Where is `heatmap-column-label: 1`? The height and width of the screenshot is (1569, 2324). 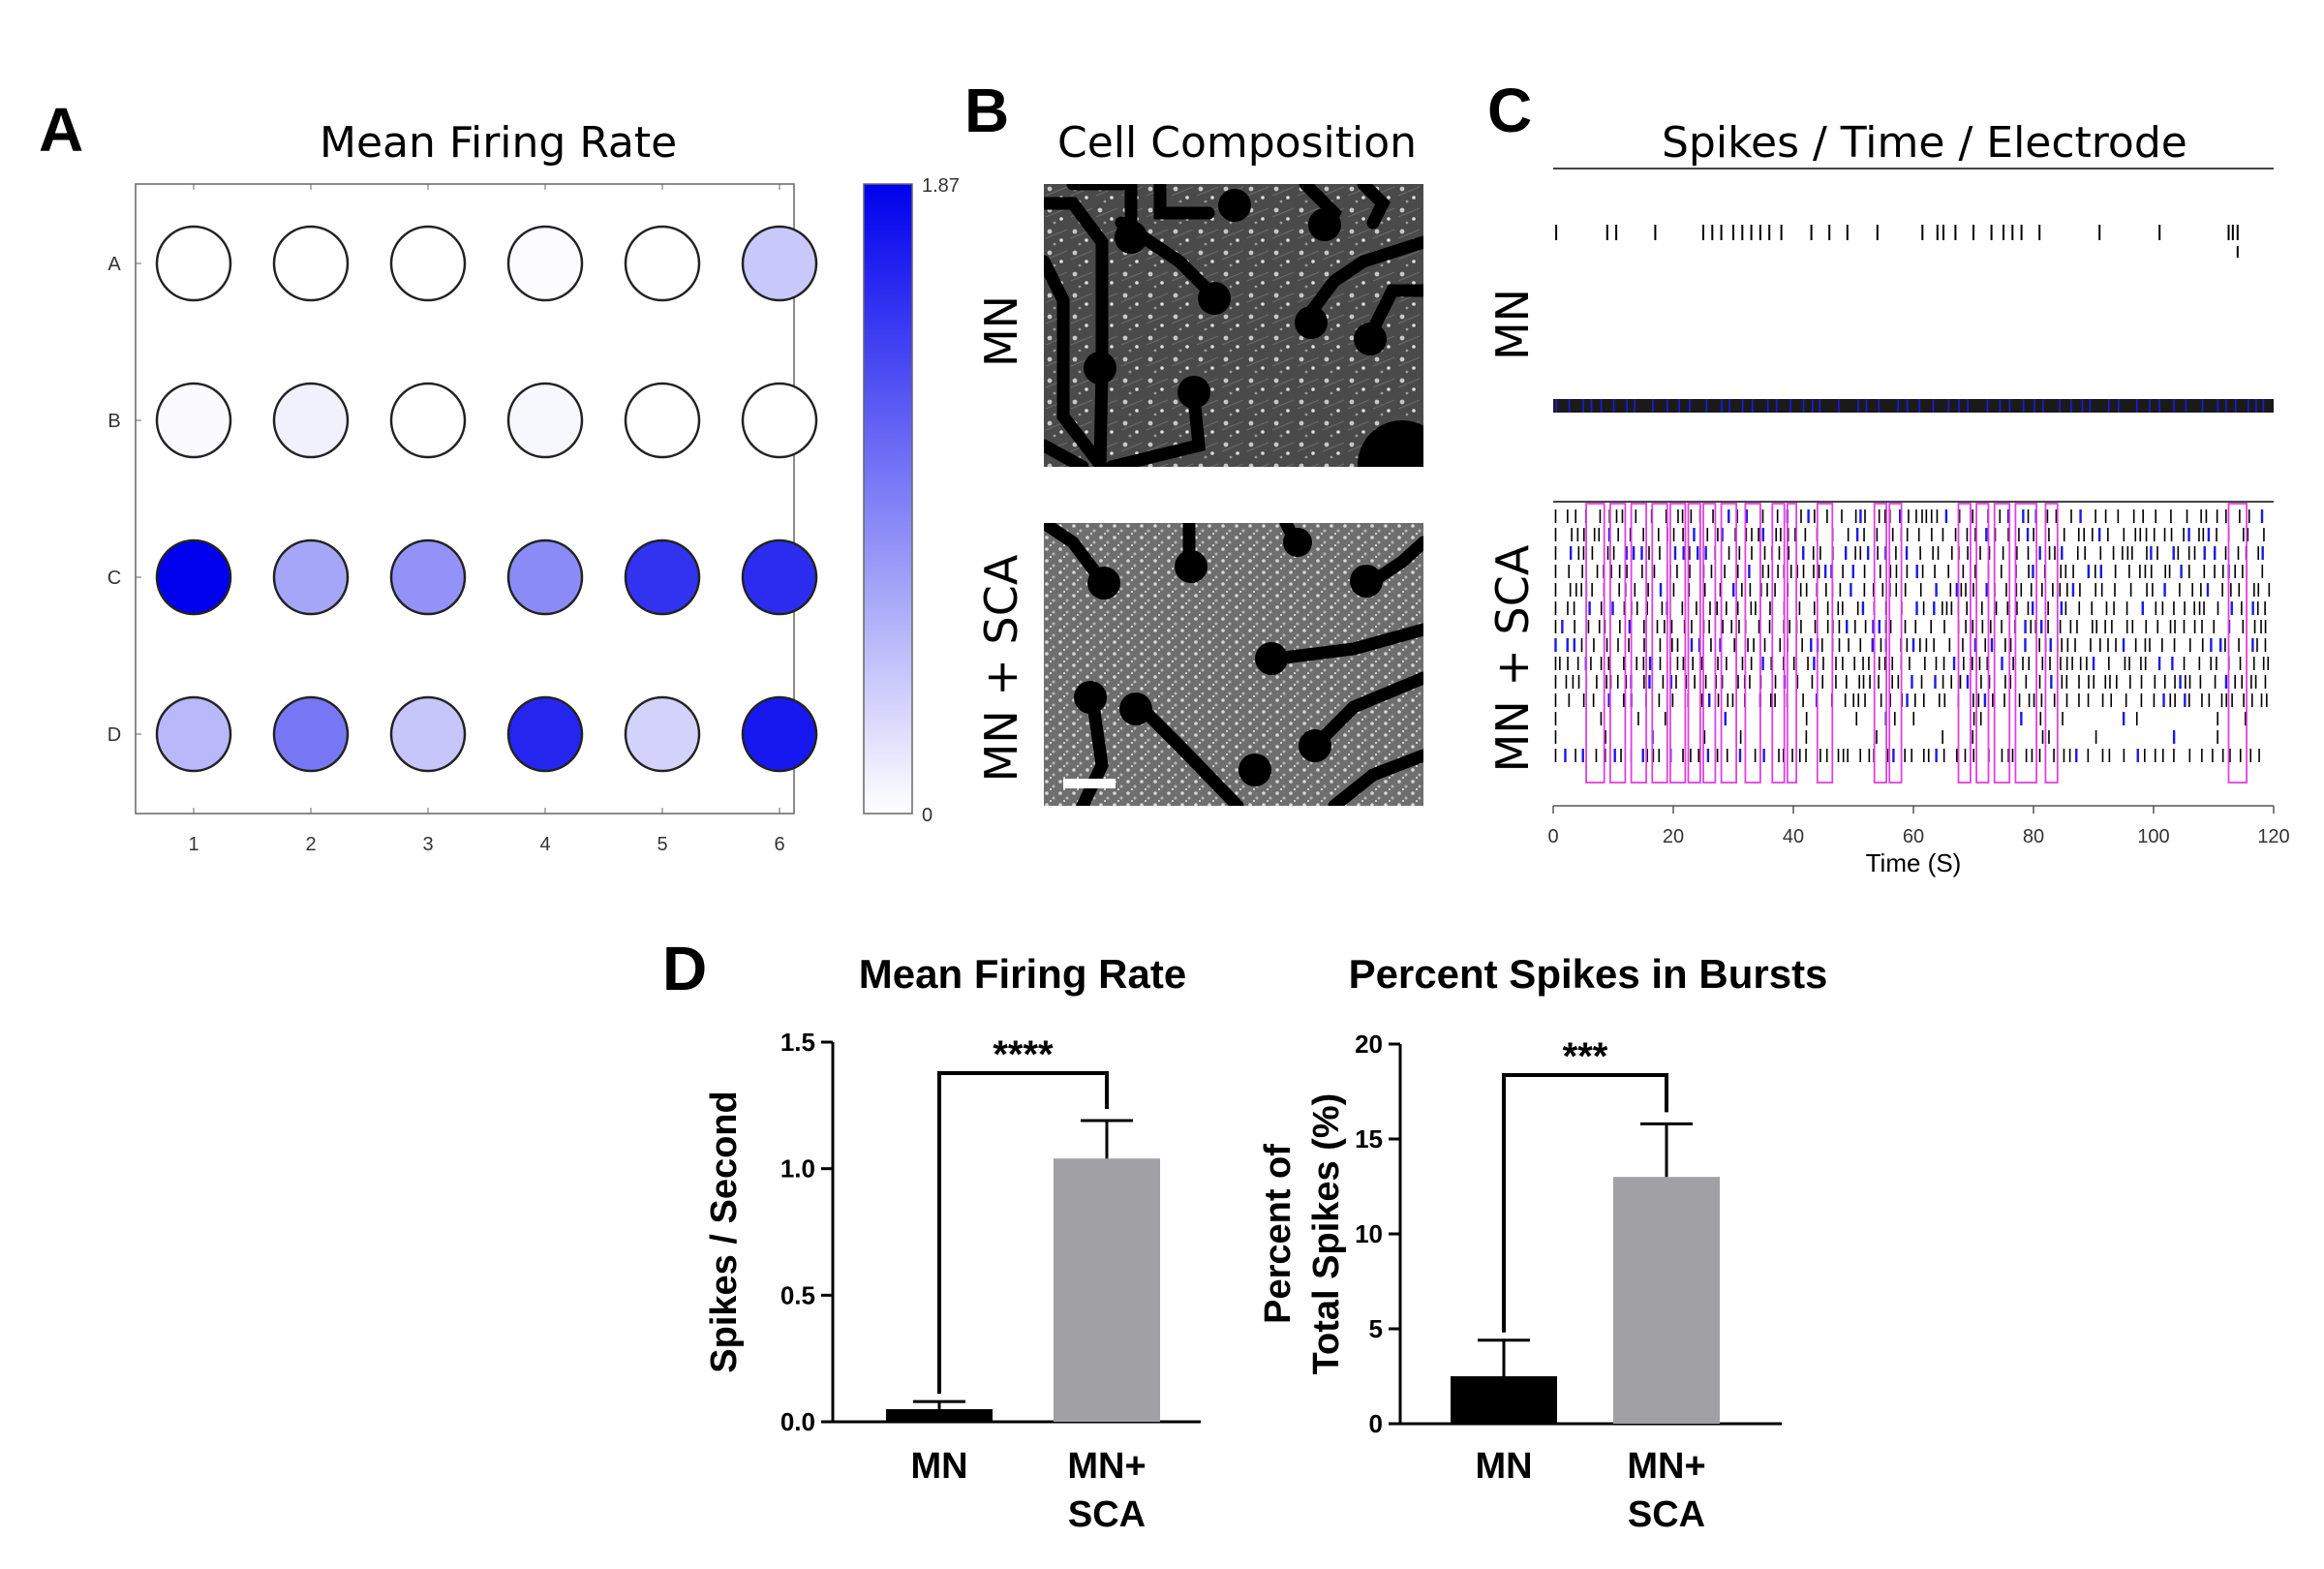 heatmap-column-label: 1 is located at coordinates (194, 844).